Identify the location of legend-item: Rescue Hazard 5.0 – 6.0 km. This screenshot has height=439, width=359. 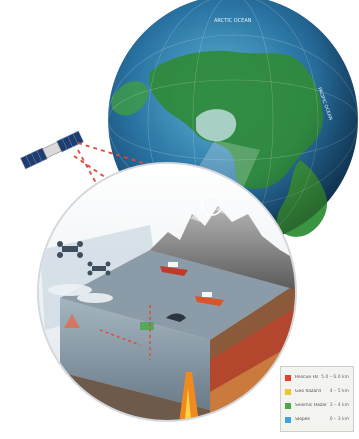
(317, 377).